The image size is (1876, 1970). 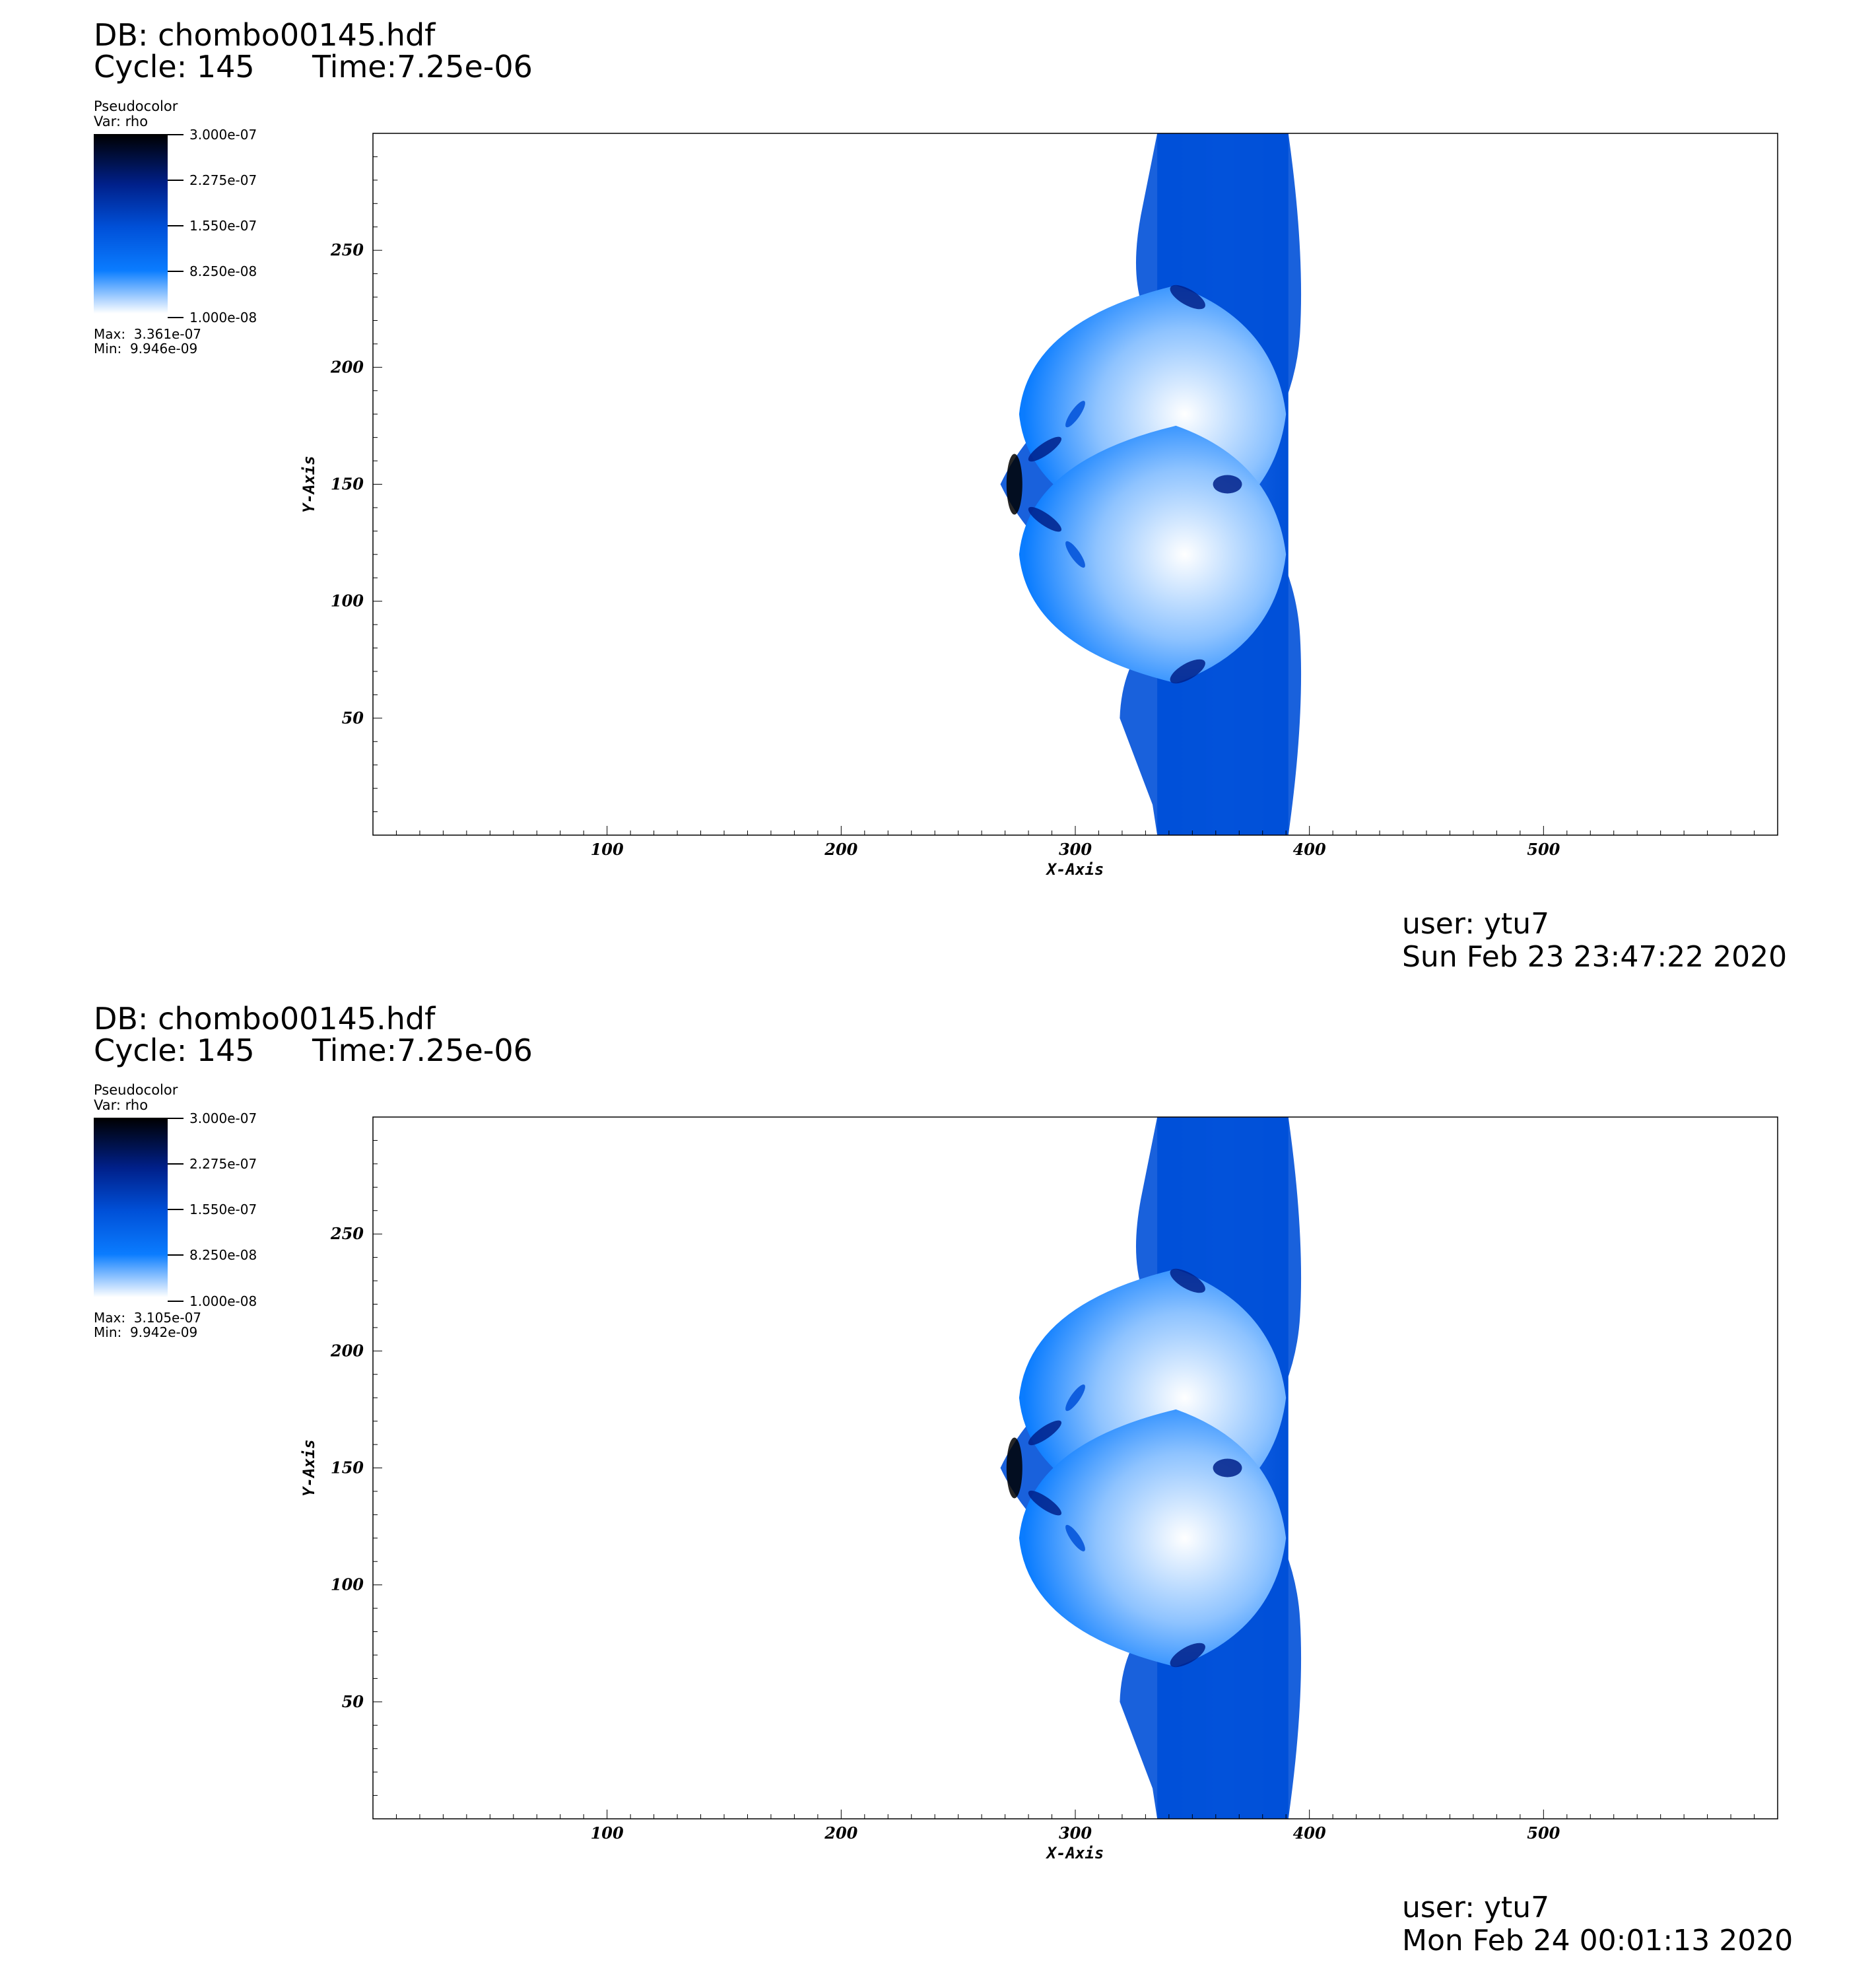 I want to click on legend-max: Max: 3.361e-07, so click(x=148, y=334).